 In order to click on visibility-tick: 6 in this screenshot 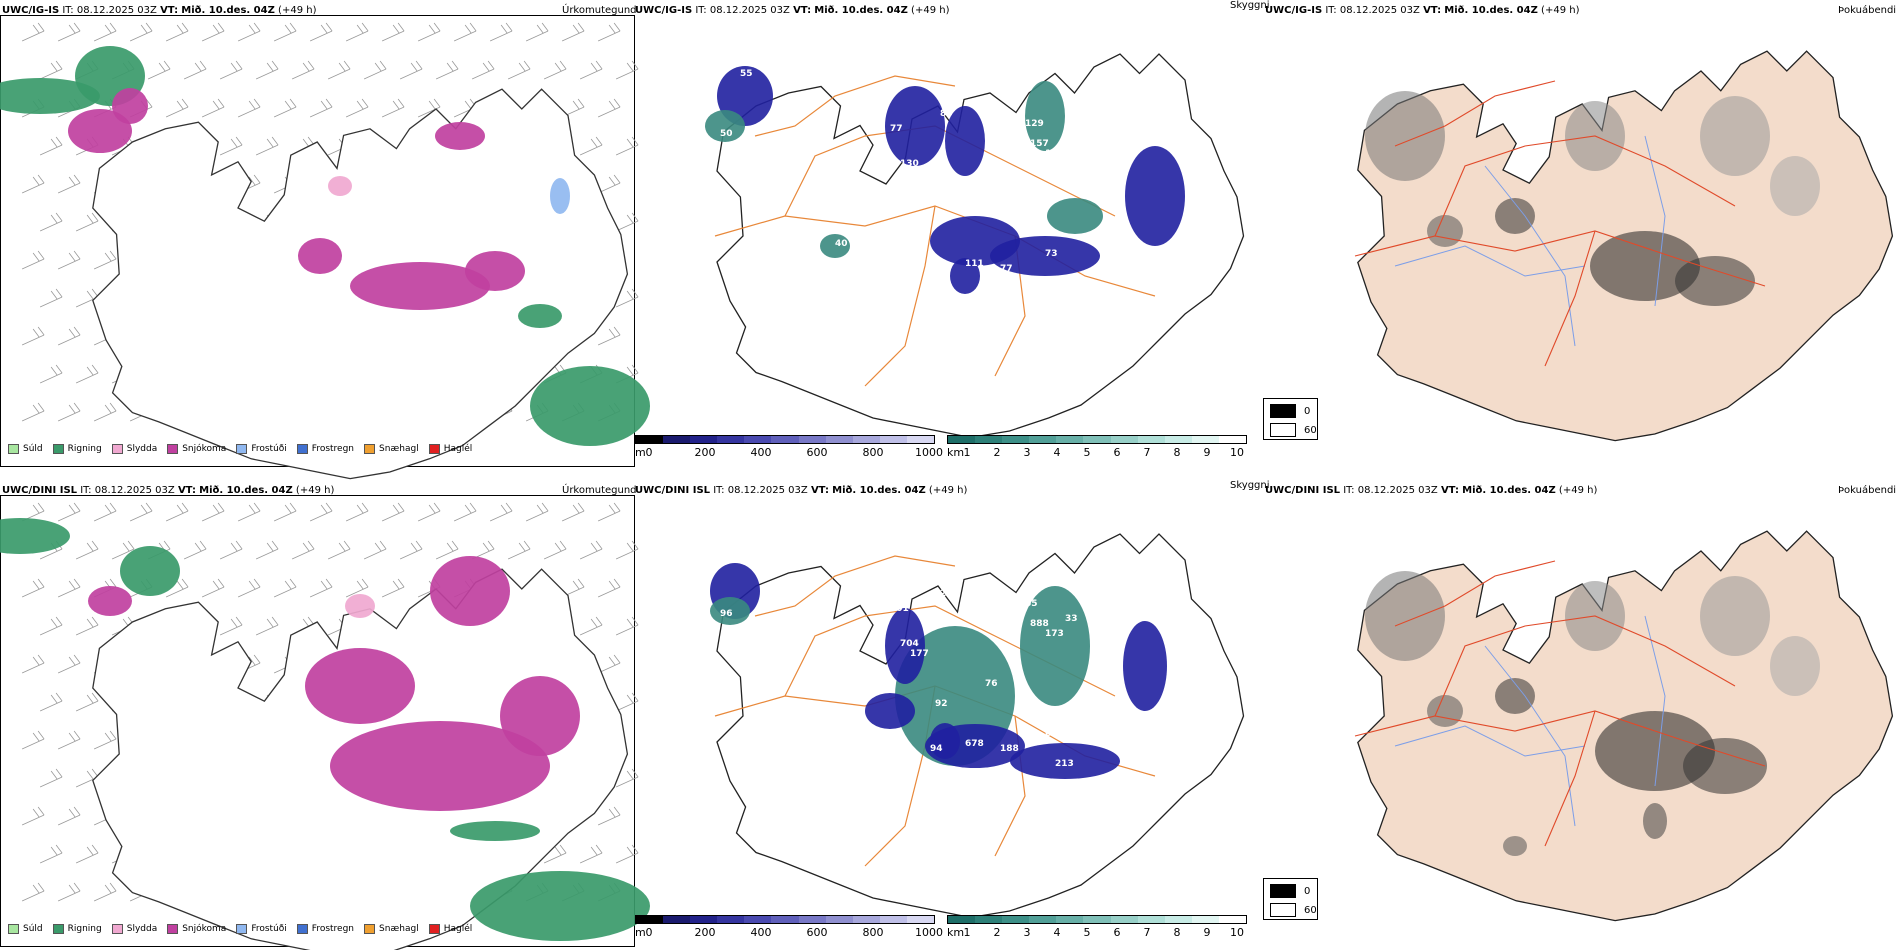, I will do `click(1117, 932)`.